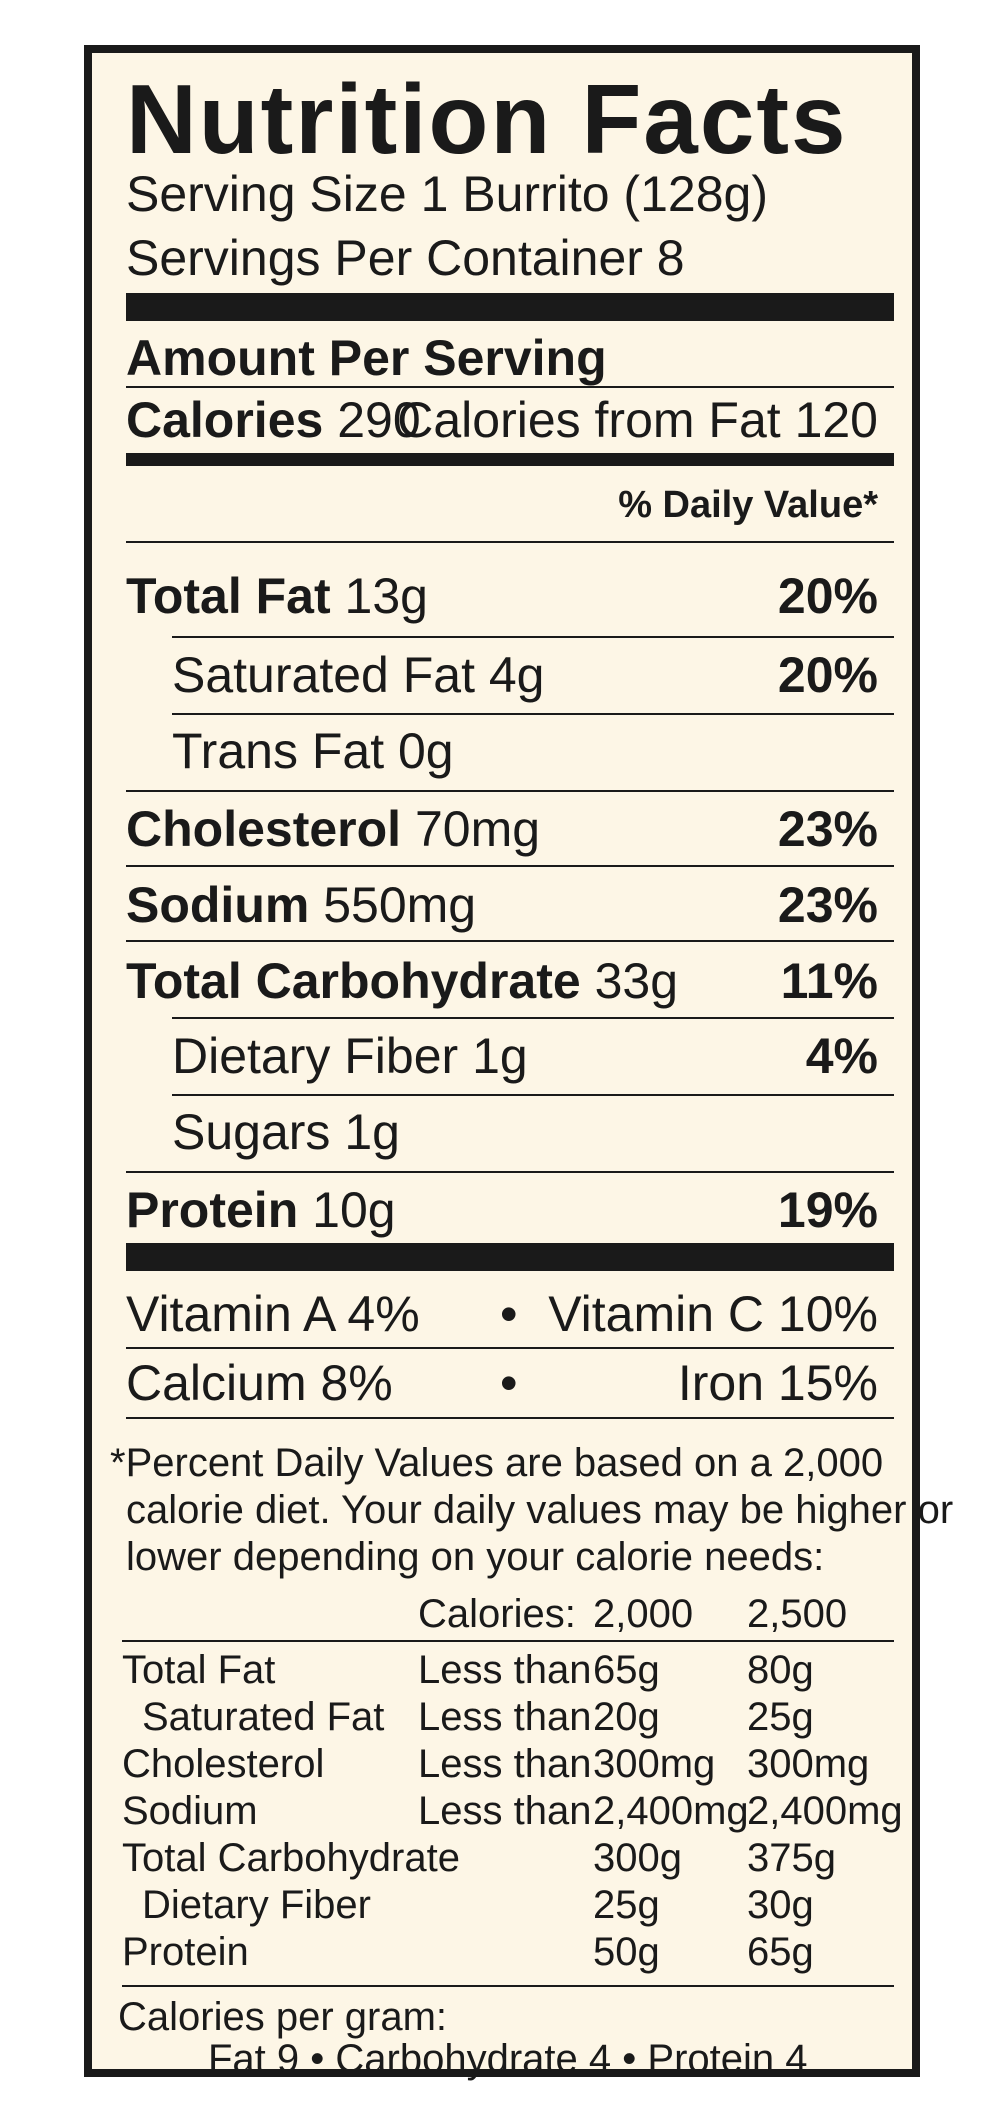 Image resolution: width=1000 pixels, height=2125 pixels. What do you see at coordinates (626, 1905) in the screenshot?
I see `dv-row-2000: 25g` at bounding box center [626, 1905].